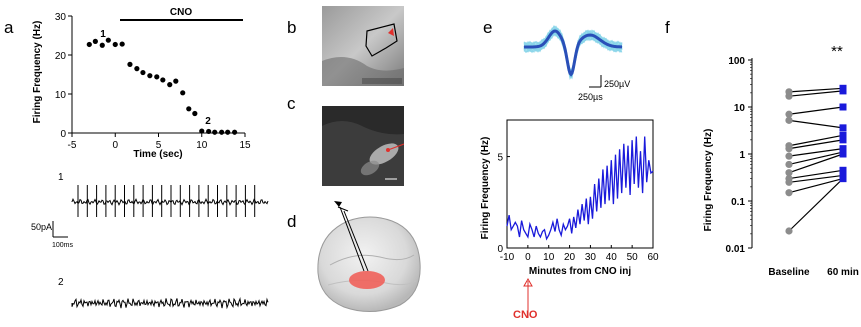 The height and width of the screenshot is (327, 861). What do you see at coordinates (363, 46) in the screenshot?
I see `panel-b-histology-image` at bounding box center [363, 46].